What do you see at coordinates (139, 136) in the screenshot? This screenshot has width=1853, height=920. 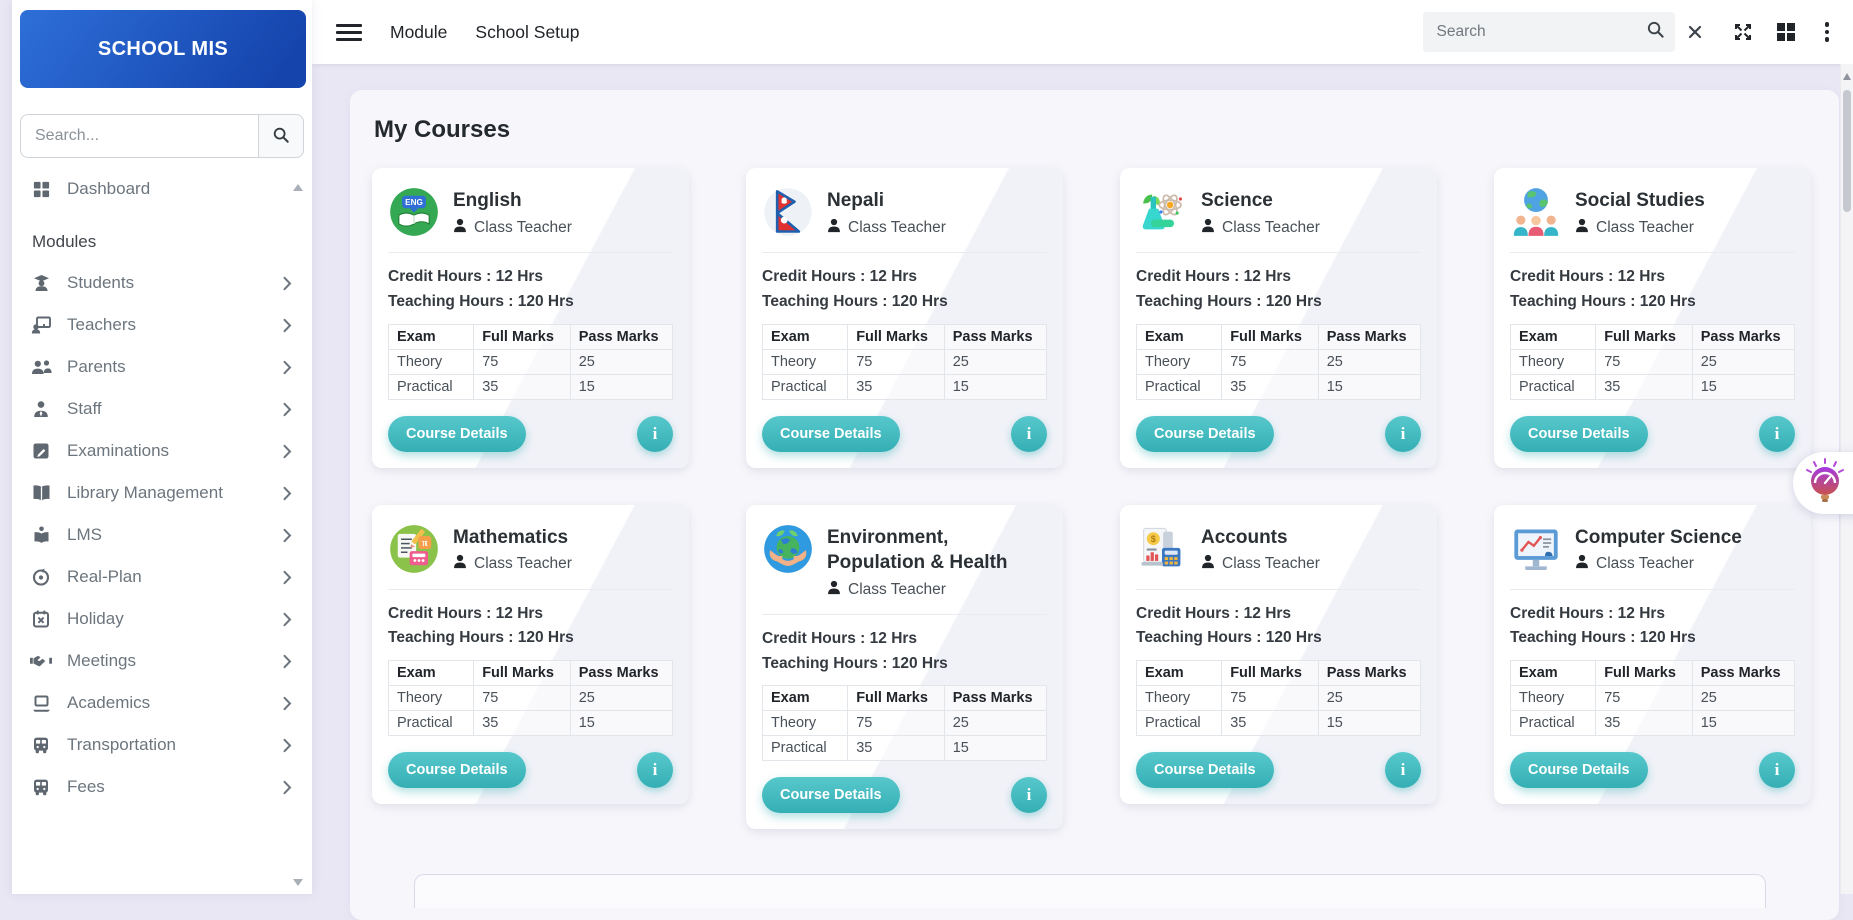 I see `sidebar-search-input` at bounding box center [139, 136].